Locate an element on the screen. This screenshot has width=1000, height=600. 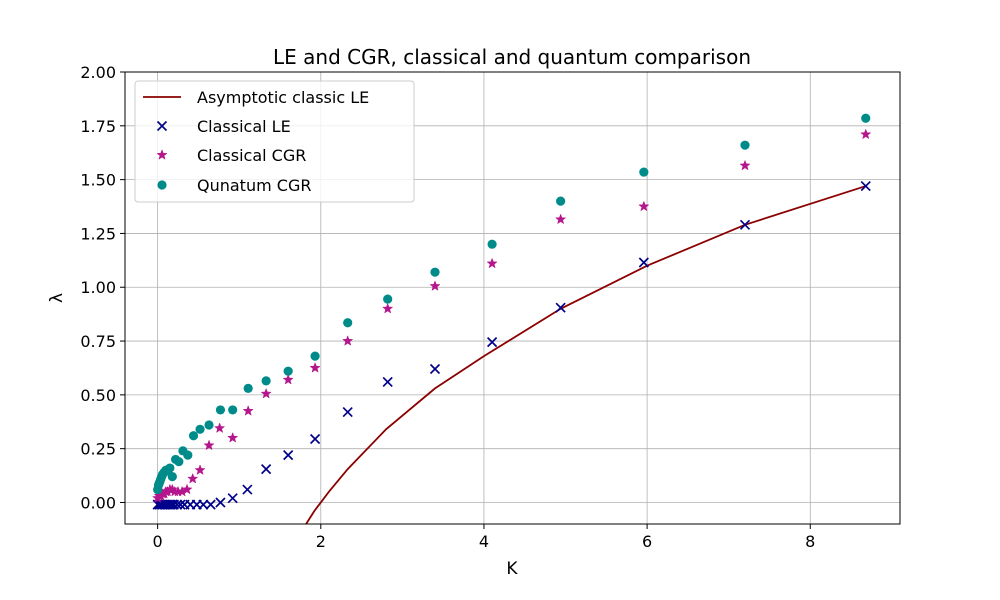
y-tick-label: 1.00 is located at coordinates (98, 287).